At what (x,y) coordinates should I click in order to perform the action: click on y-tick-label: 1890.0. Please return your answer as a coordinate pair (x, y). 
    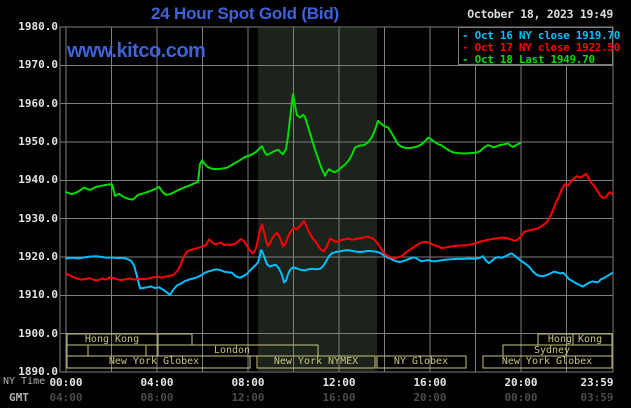
    Looking at the image, I should click on (38, 371).